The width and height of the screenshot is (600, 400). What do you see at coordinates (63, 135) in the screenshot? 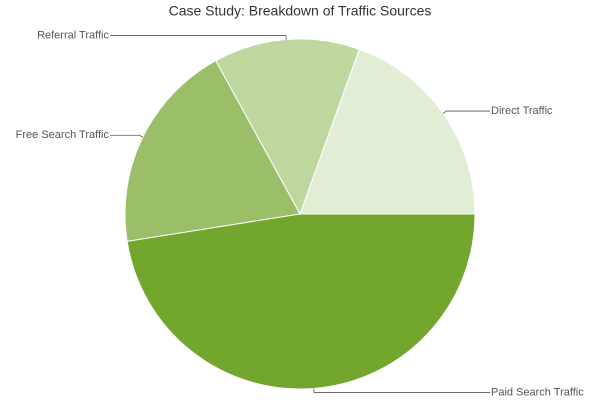
I see `slice-label: Free Search Traffic` at bounding box center [63, 135].